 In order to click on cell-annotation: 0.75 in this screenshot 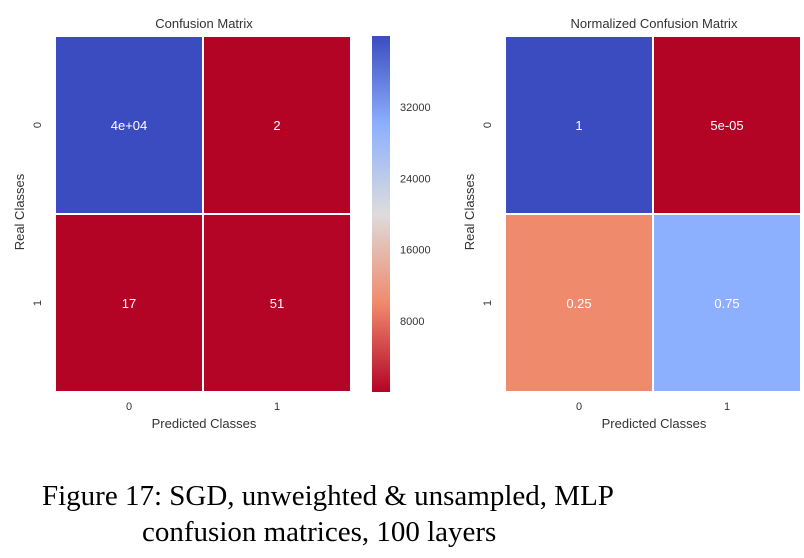, I will do `click(726, 303)`.